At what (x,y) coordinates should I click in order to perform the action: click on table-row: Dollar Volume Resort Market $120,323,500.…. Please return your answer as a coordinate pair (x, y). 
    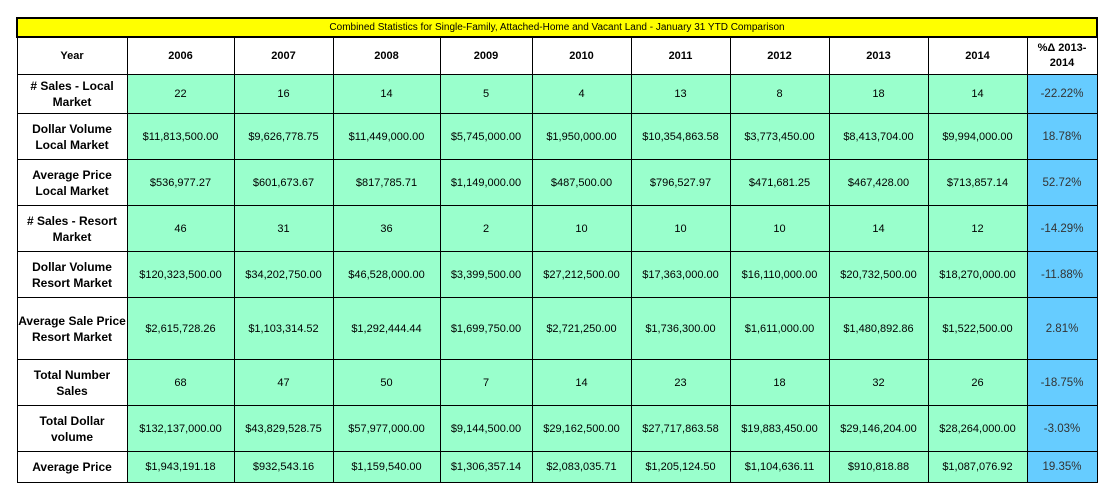
    Looking at the image, I should click on (557, 274).